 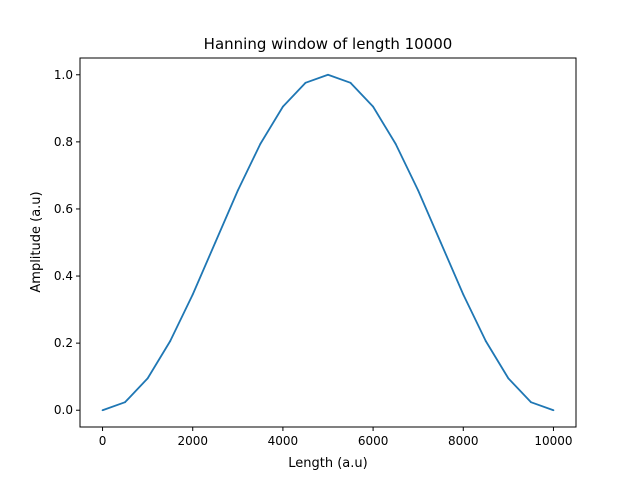 I want to click on x-tick-label: 8000, so click(x=463, y=441).